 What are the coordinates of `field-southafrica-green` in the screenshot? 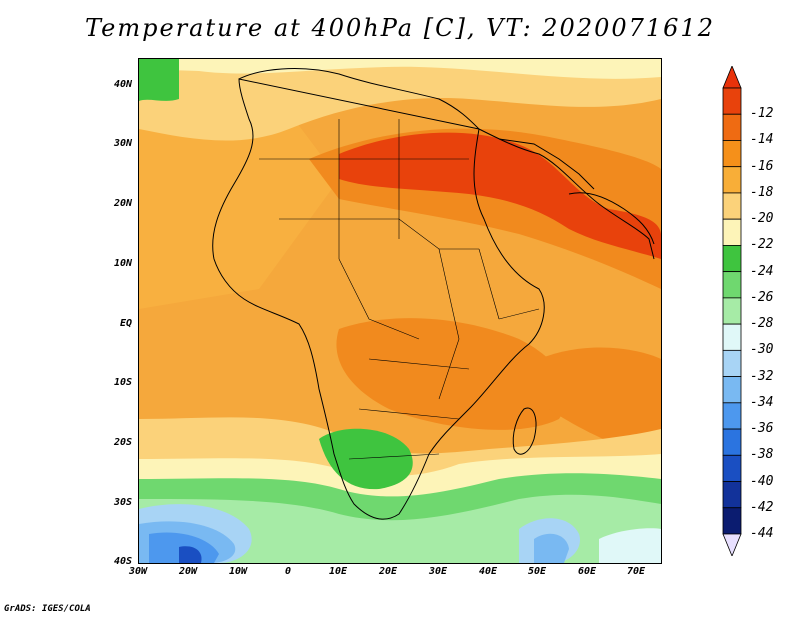 It's located at (366, 459).